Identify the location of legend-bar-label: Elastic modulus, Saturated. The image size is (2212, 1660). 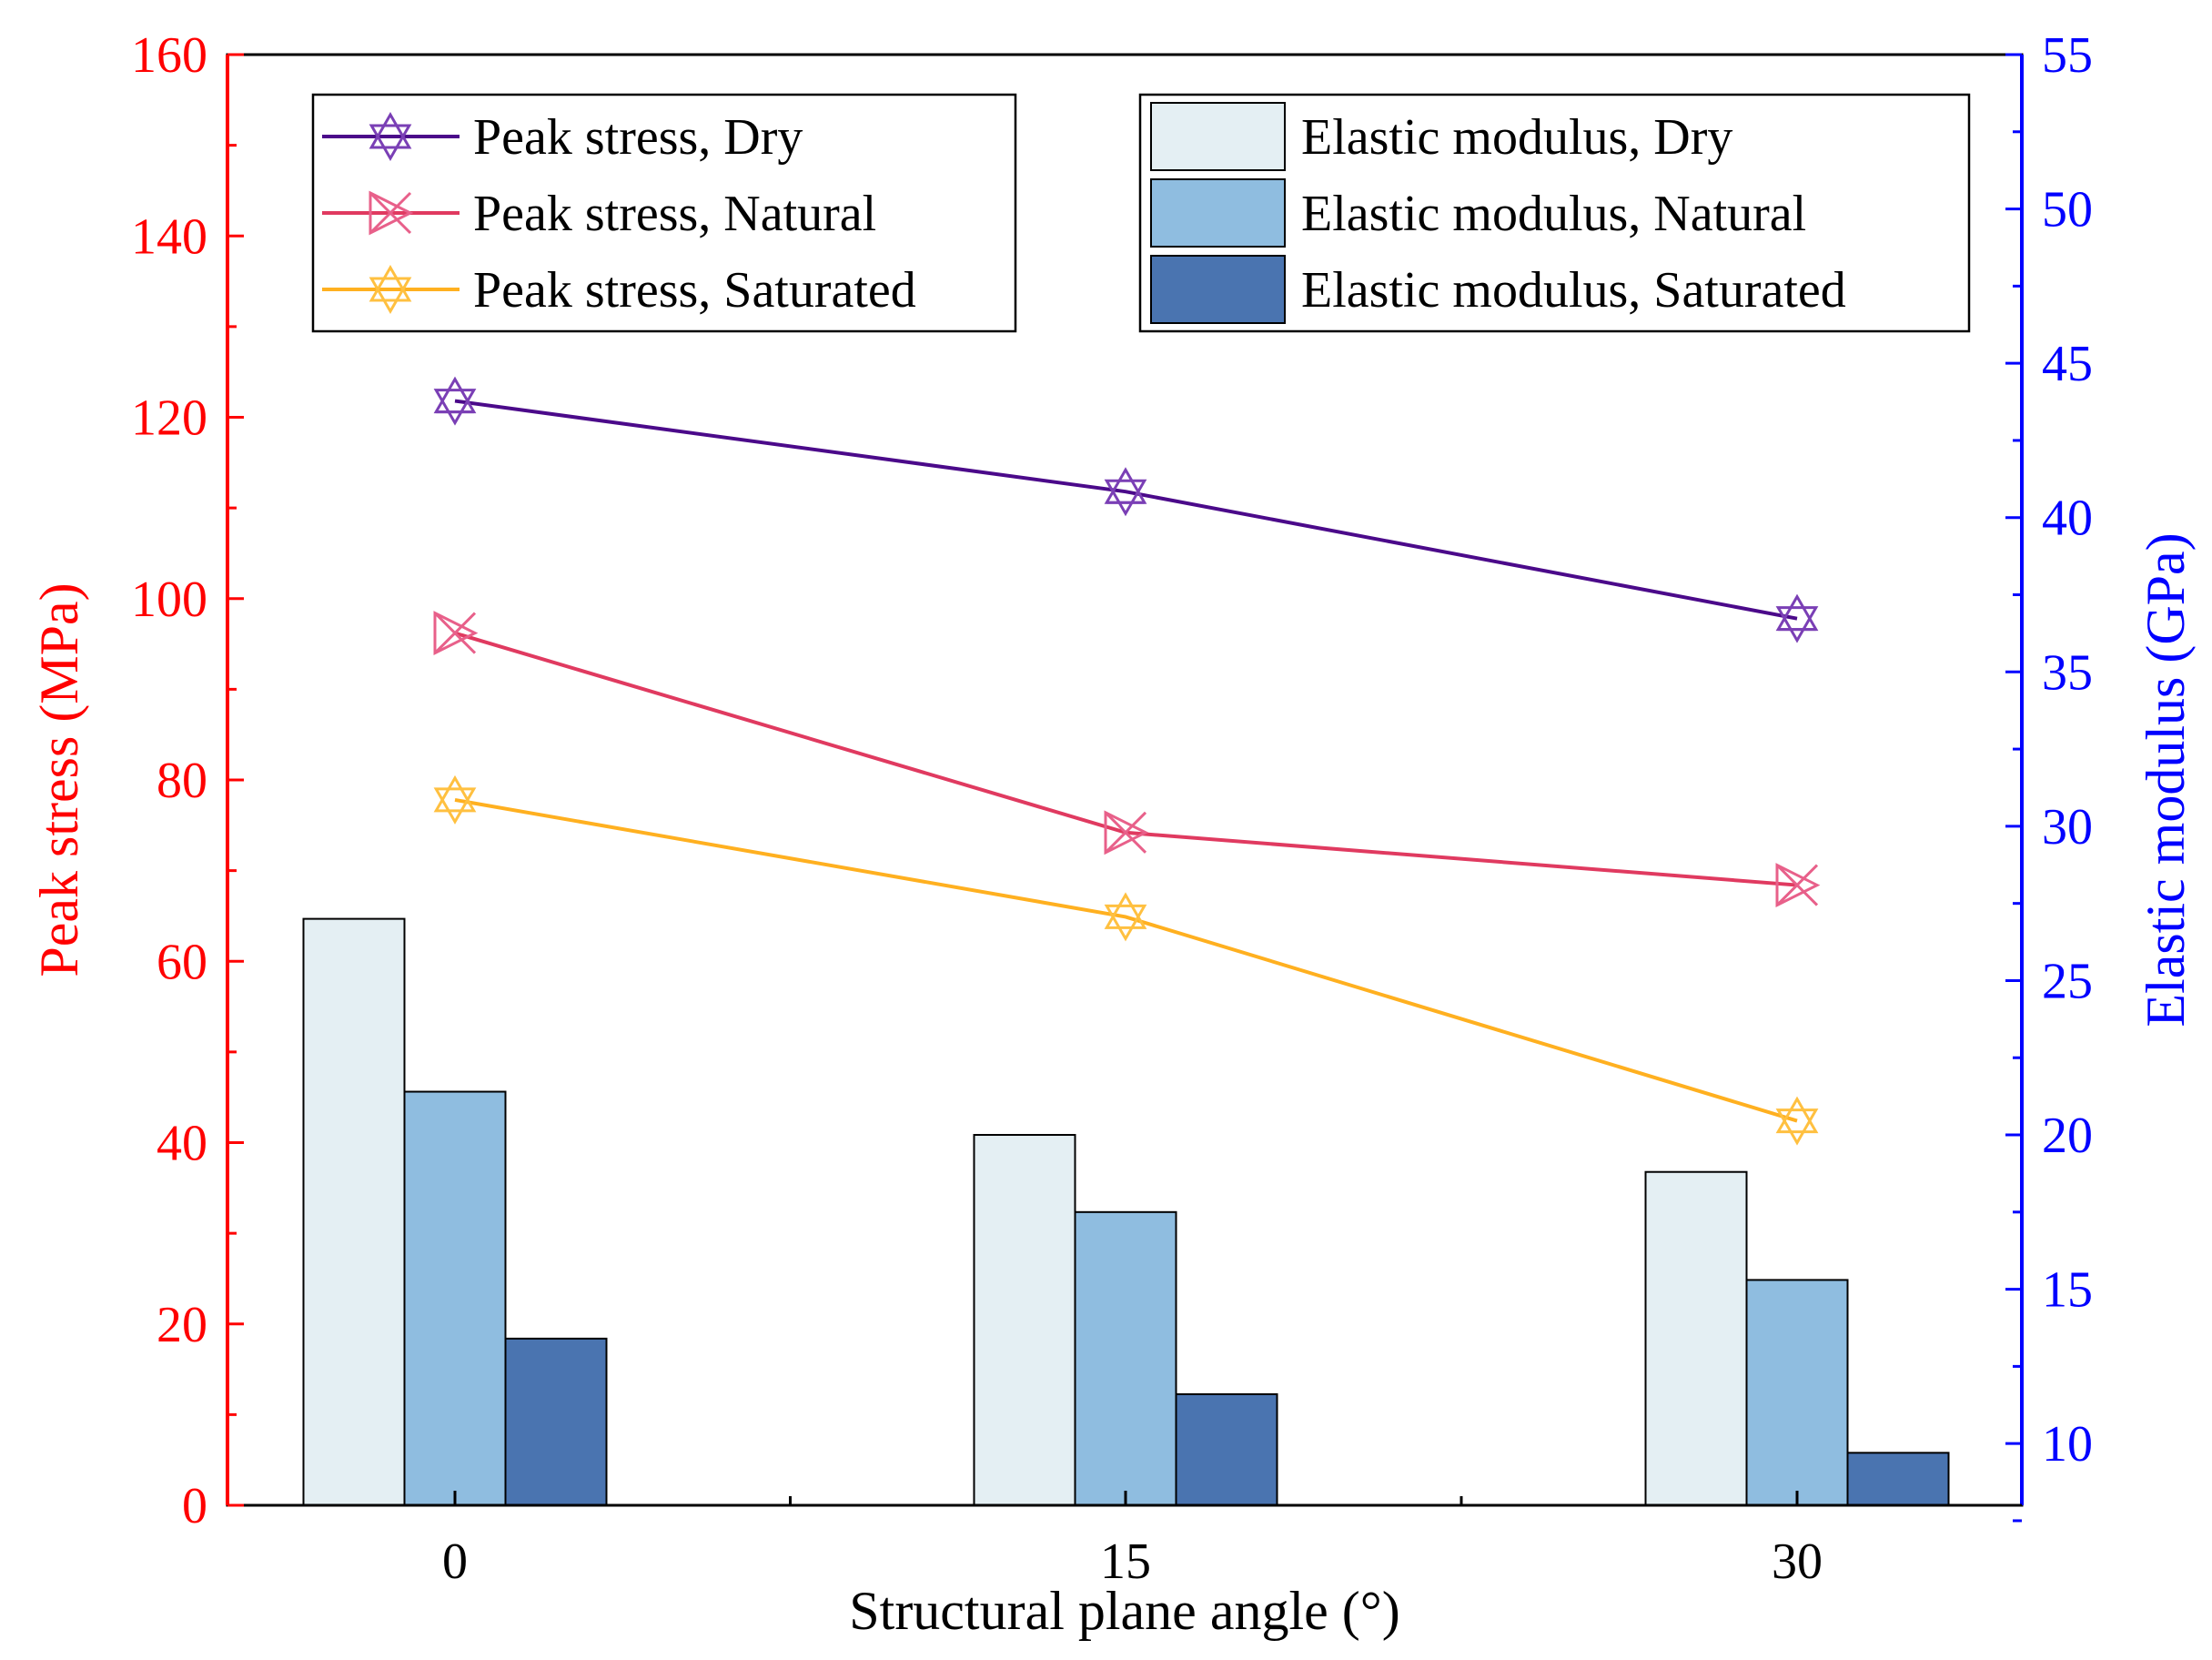
(1573, 290).